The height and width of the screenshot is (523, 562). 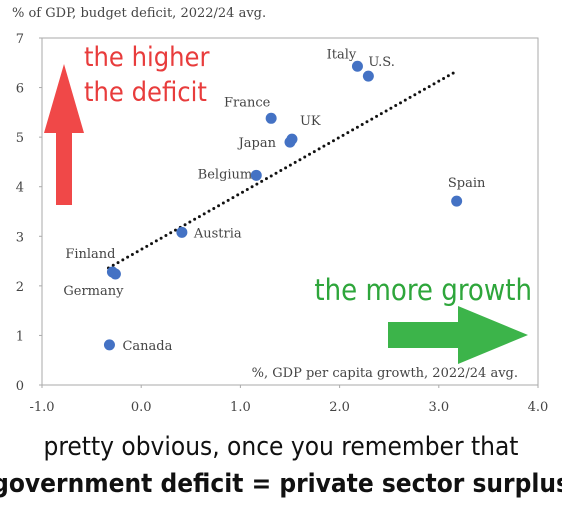 What do you see at coordinates (20, 336) in the screenshot?
I see `y-tick-label: 1` at bounding box center [20, 336].